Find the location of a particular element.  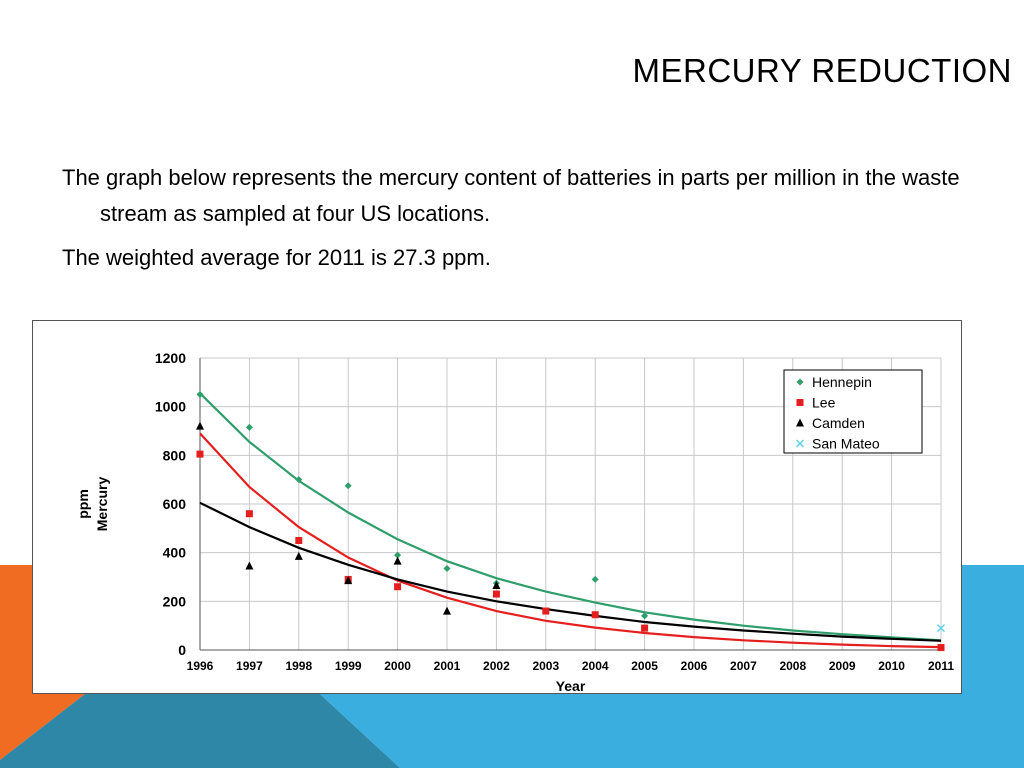

x-tick-label: 2006 is located at coordinates (694, 666).